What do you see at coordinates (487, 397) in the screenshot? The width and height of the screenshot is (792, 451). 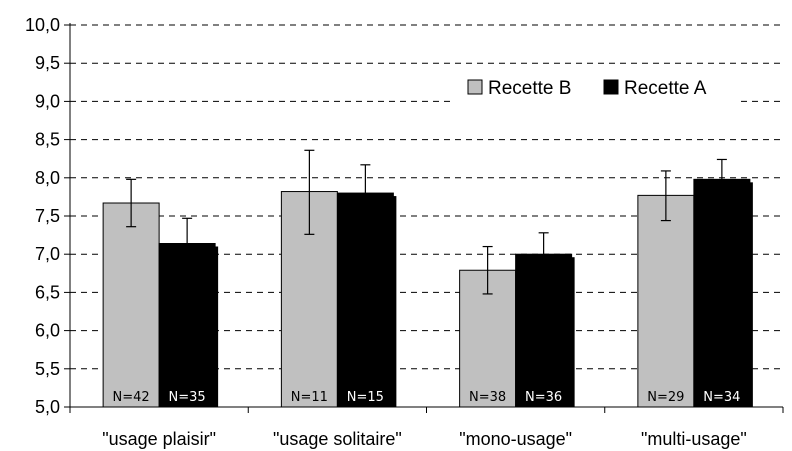 I see `n-label: N=38` at bounding box center [487, 397].